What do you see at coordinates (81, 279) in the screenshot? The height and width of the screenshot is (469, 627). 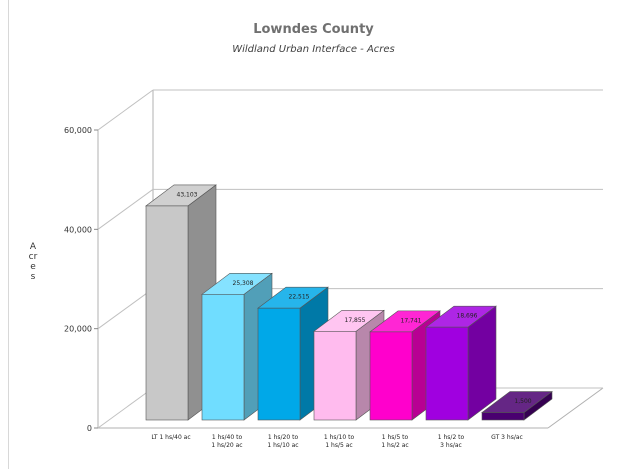 I see `y-axis-ticks: 0 20,000 40,000 60,000` at bounding box center [81, 279].